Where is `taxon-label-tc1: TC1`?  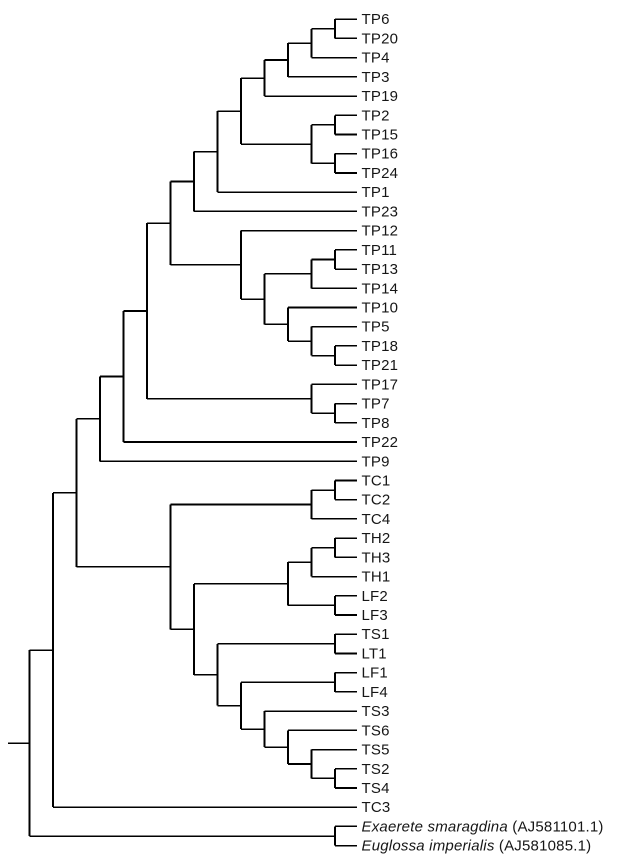
taxon-label-tc1: TC1 is located at coordinates (376, 480).